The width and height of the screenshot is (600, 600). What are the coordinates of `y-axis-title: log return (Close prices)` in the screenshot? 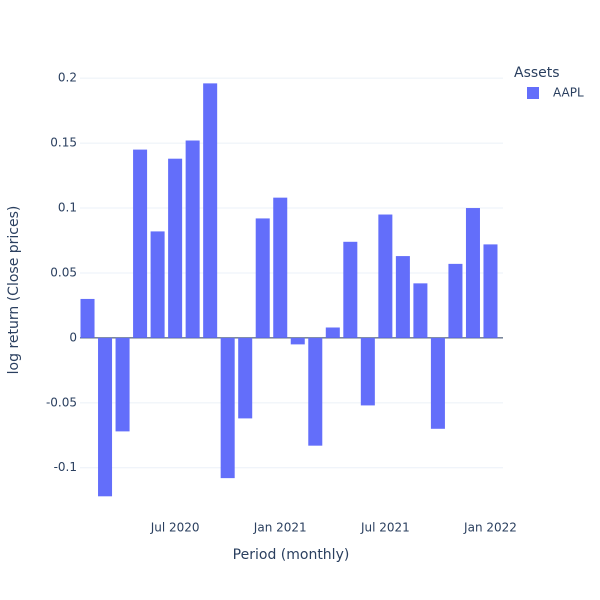 It's located at (14, 290).